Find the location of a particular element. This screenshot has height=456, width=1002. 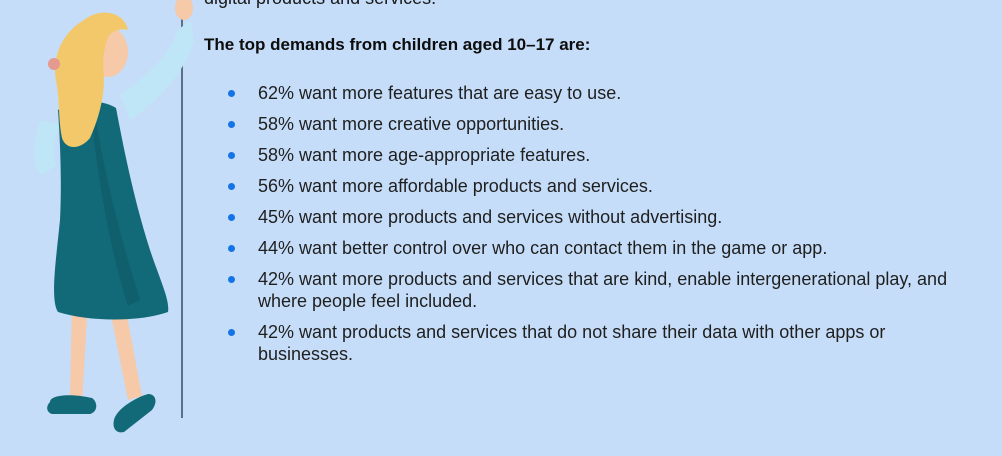

left-leg is located at coordinates (79, 351).